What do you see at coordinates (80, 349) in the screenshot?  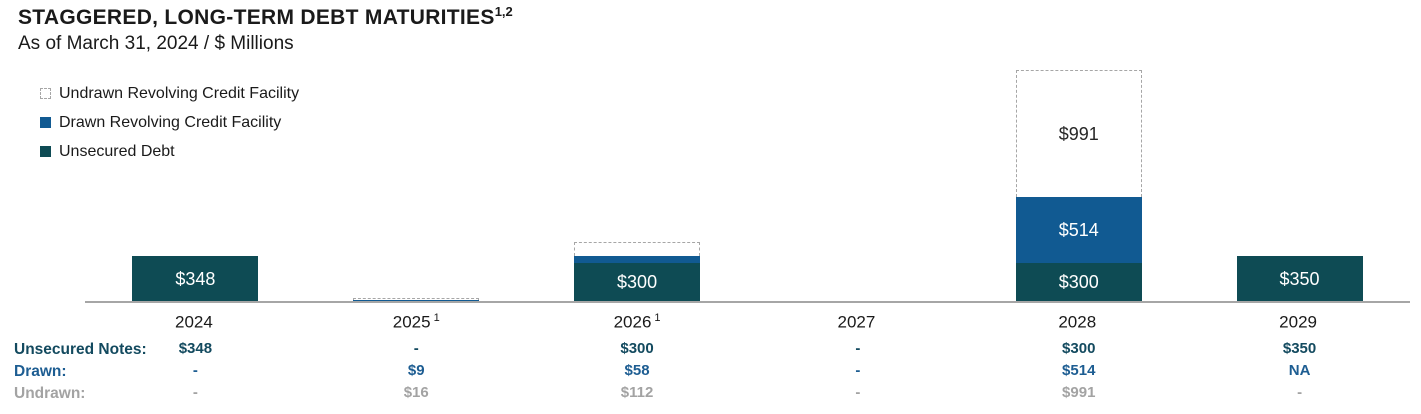 I see `row-label-unsecured-notes: Unsecured Notes:` at bounding box center [80, 349].